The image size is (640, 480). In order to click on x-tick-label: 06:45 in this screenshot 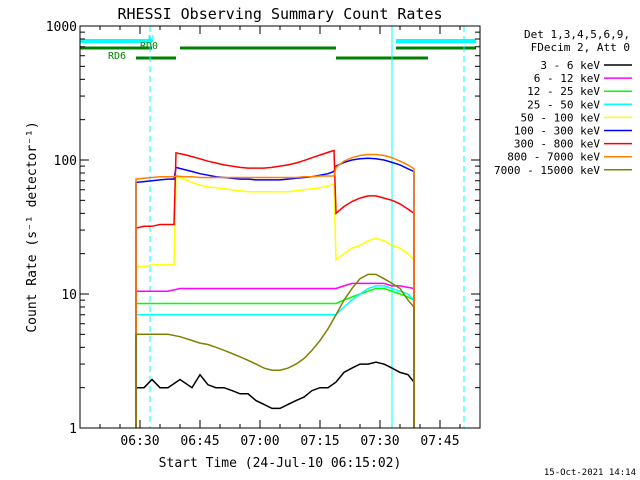, I will do `click(199, 441)`.